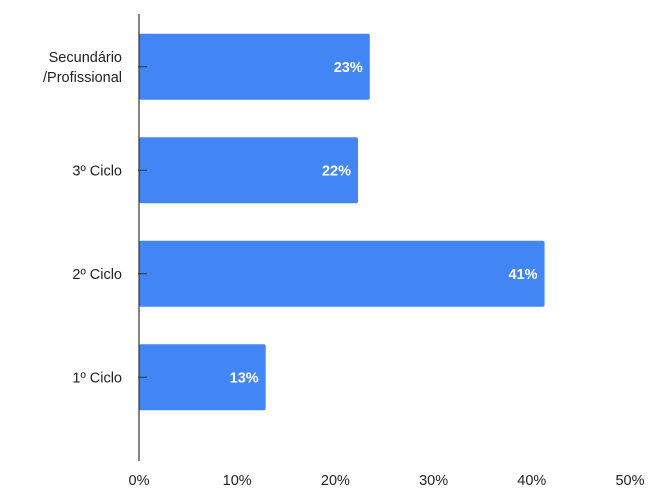 The height and width of the screenshot is (493, 656). I want to click on category-label: Secundário, so click(85, 58).